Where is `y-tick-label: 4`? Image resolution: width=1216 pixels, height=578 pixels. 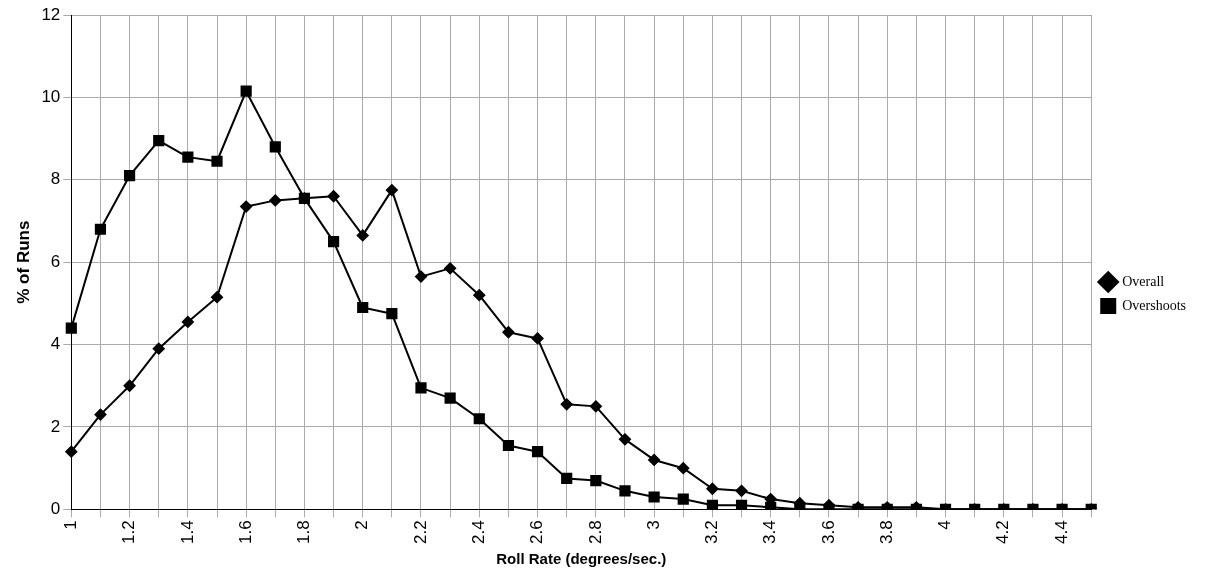 y-tick-label: 4 is located at coordinates (55, 344).